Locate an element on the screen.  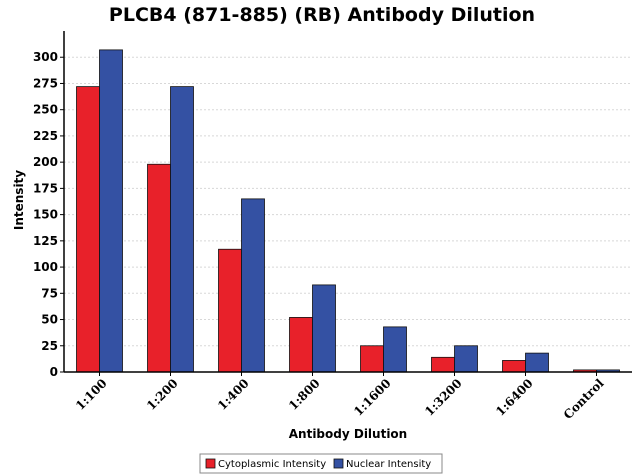
y-tick-label: 25 is located at coordinates (49, 346).